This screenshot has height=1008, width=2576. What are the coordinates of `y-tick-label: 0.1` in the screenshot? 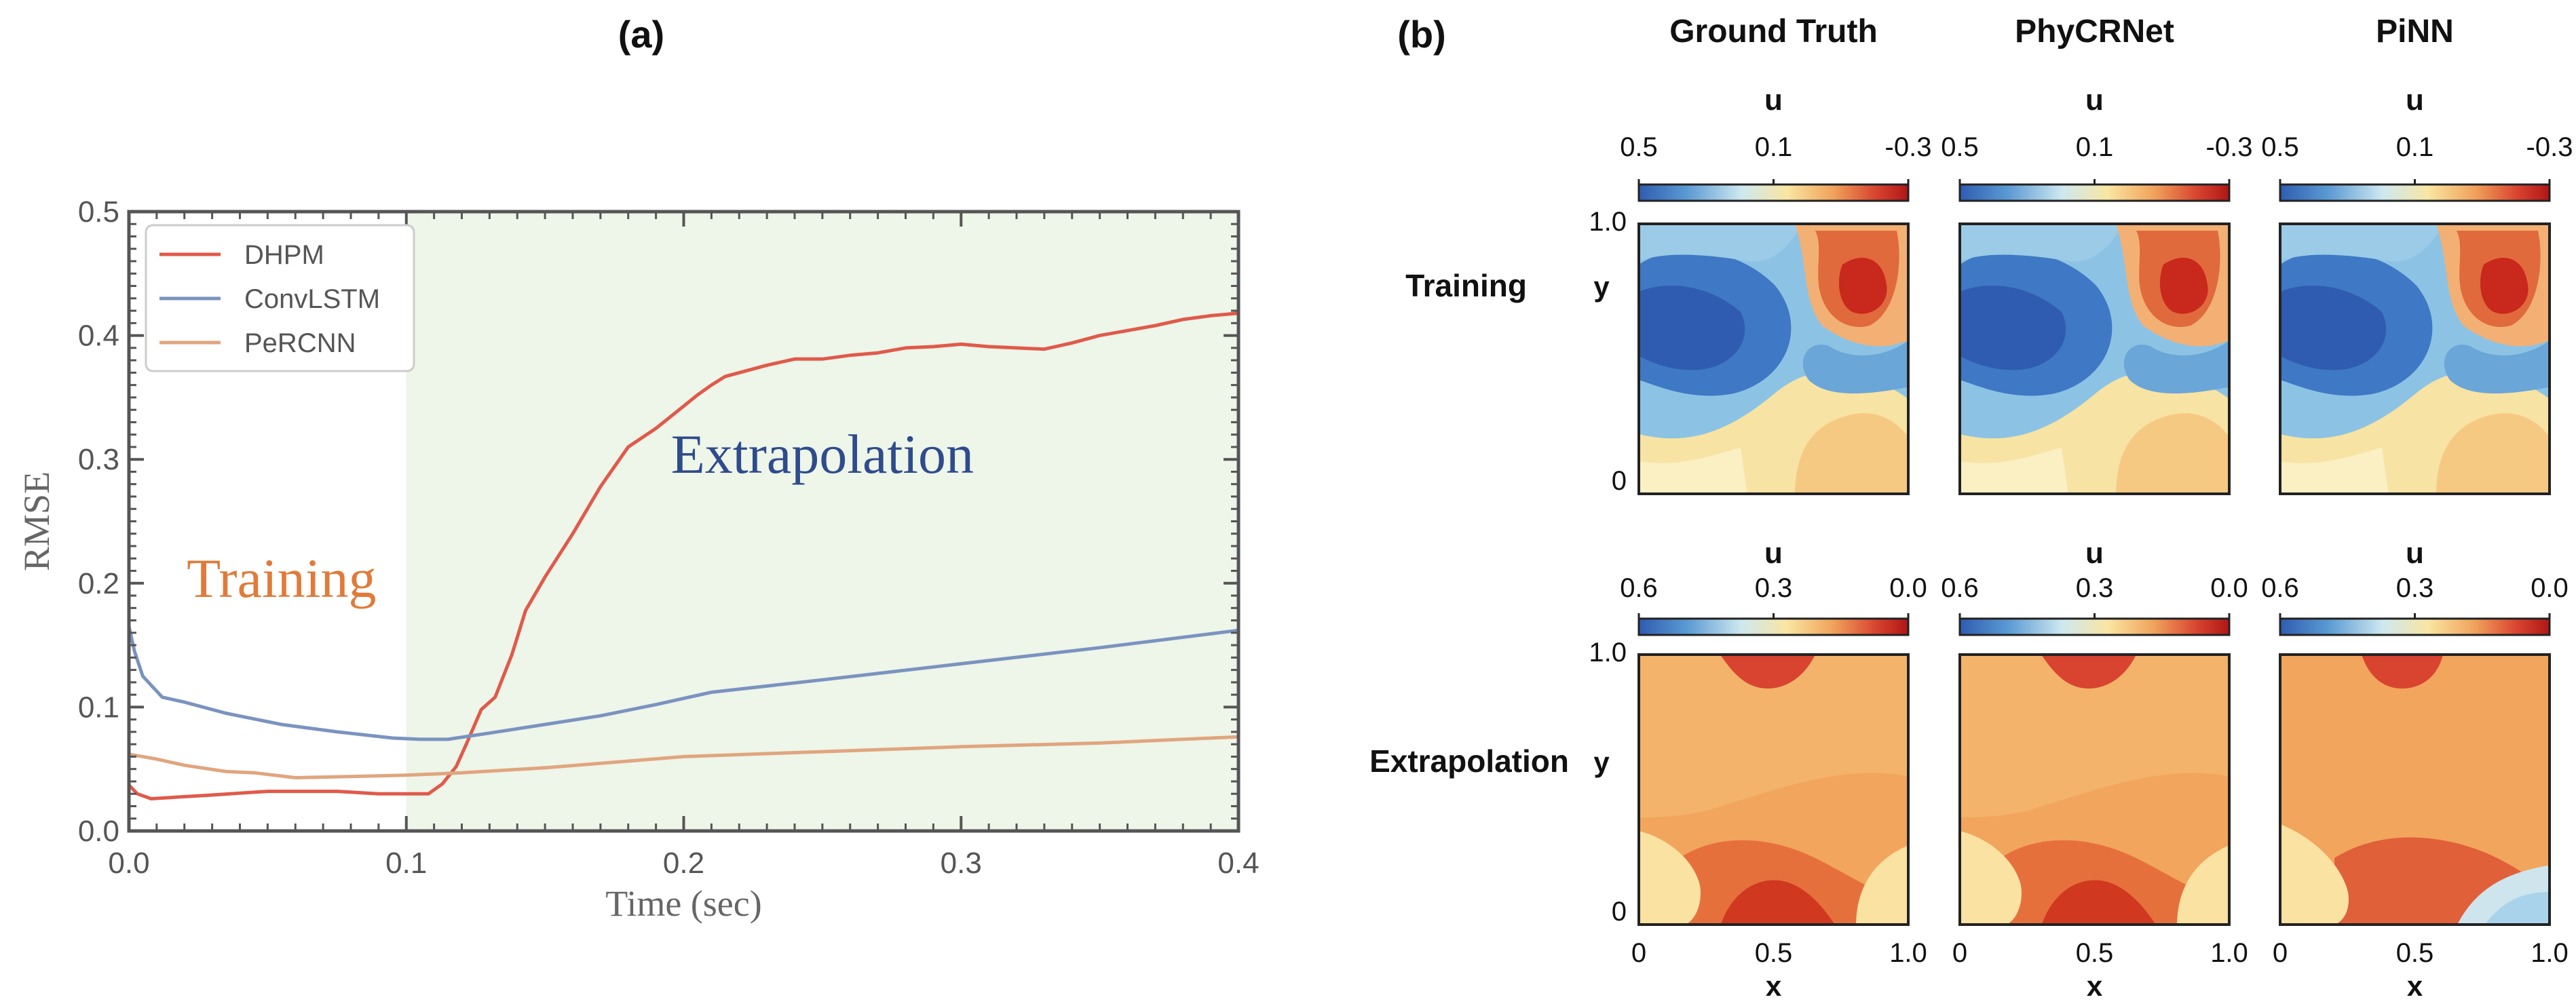 It's located at (99, 707).